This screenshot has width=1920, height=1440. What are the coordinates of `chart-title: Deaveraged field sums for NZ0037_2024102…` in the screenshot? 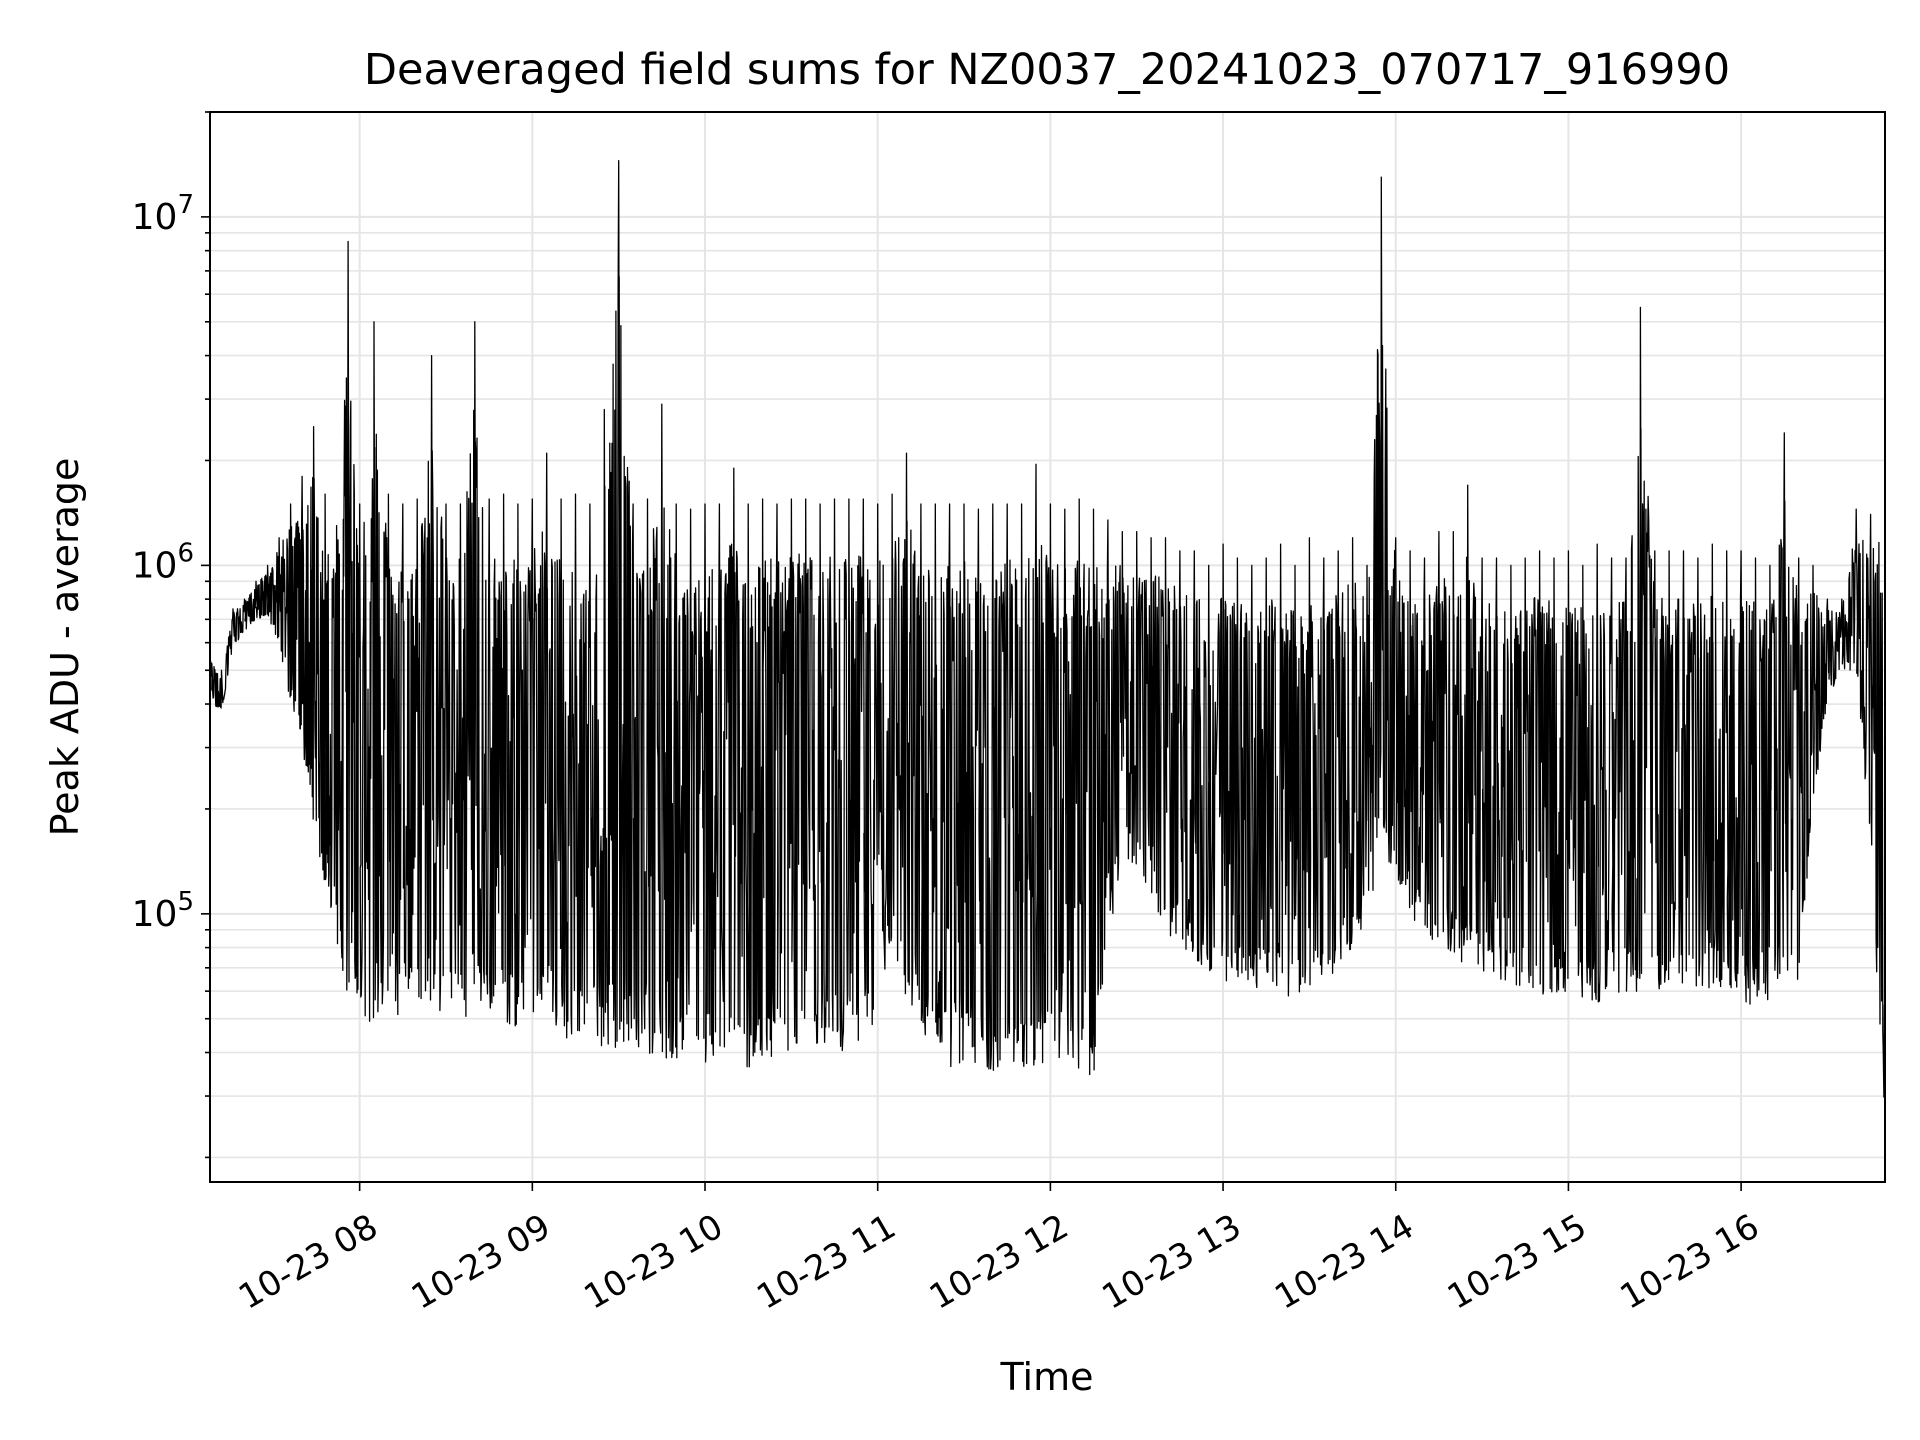 It's located at (1047, 70).